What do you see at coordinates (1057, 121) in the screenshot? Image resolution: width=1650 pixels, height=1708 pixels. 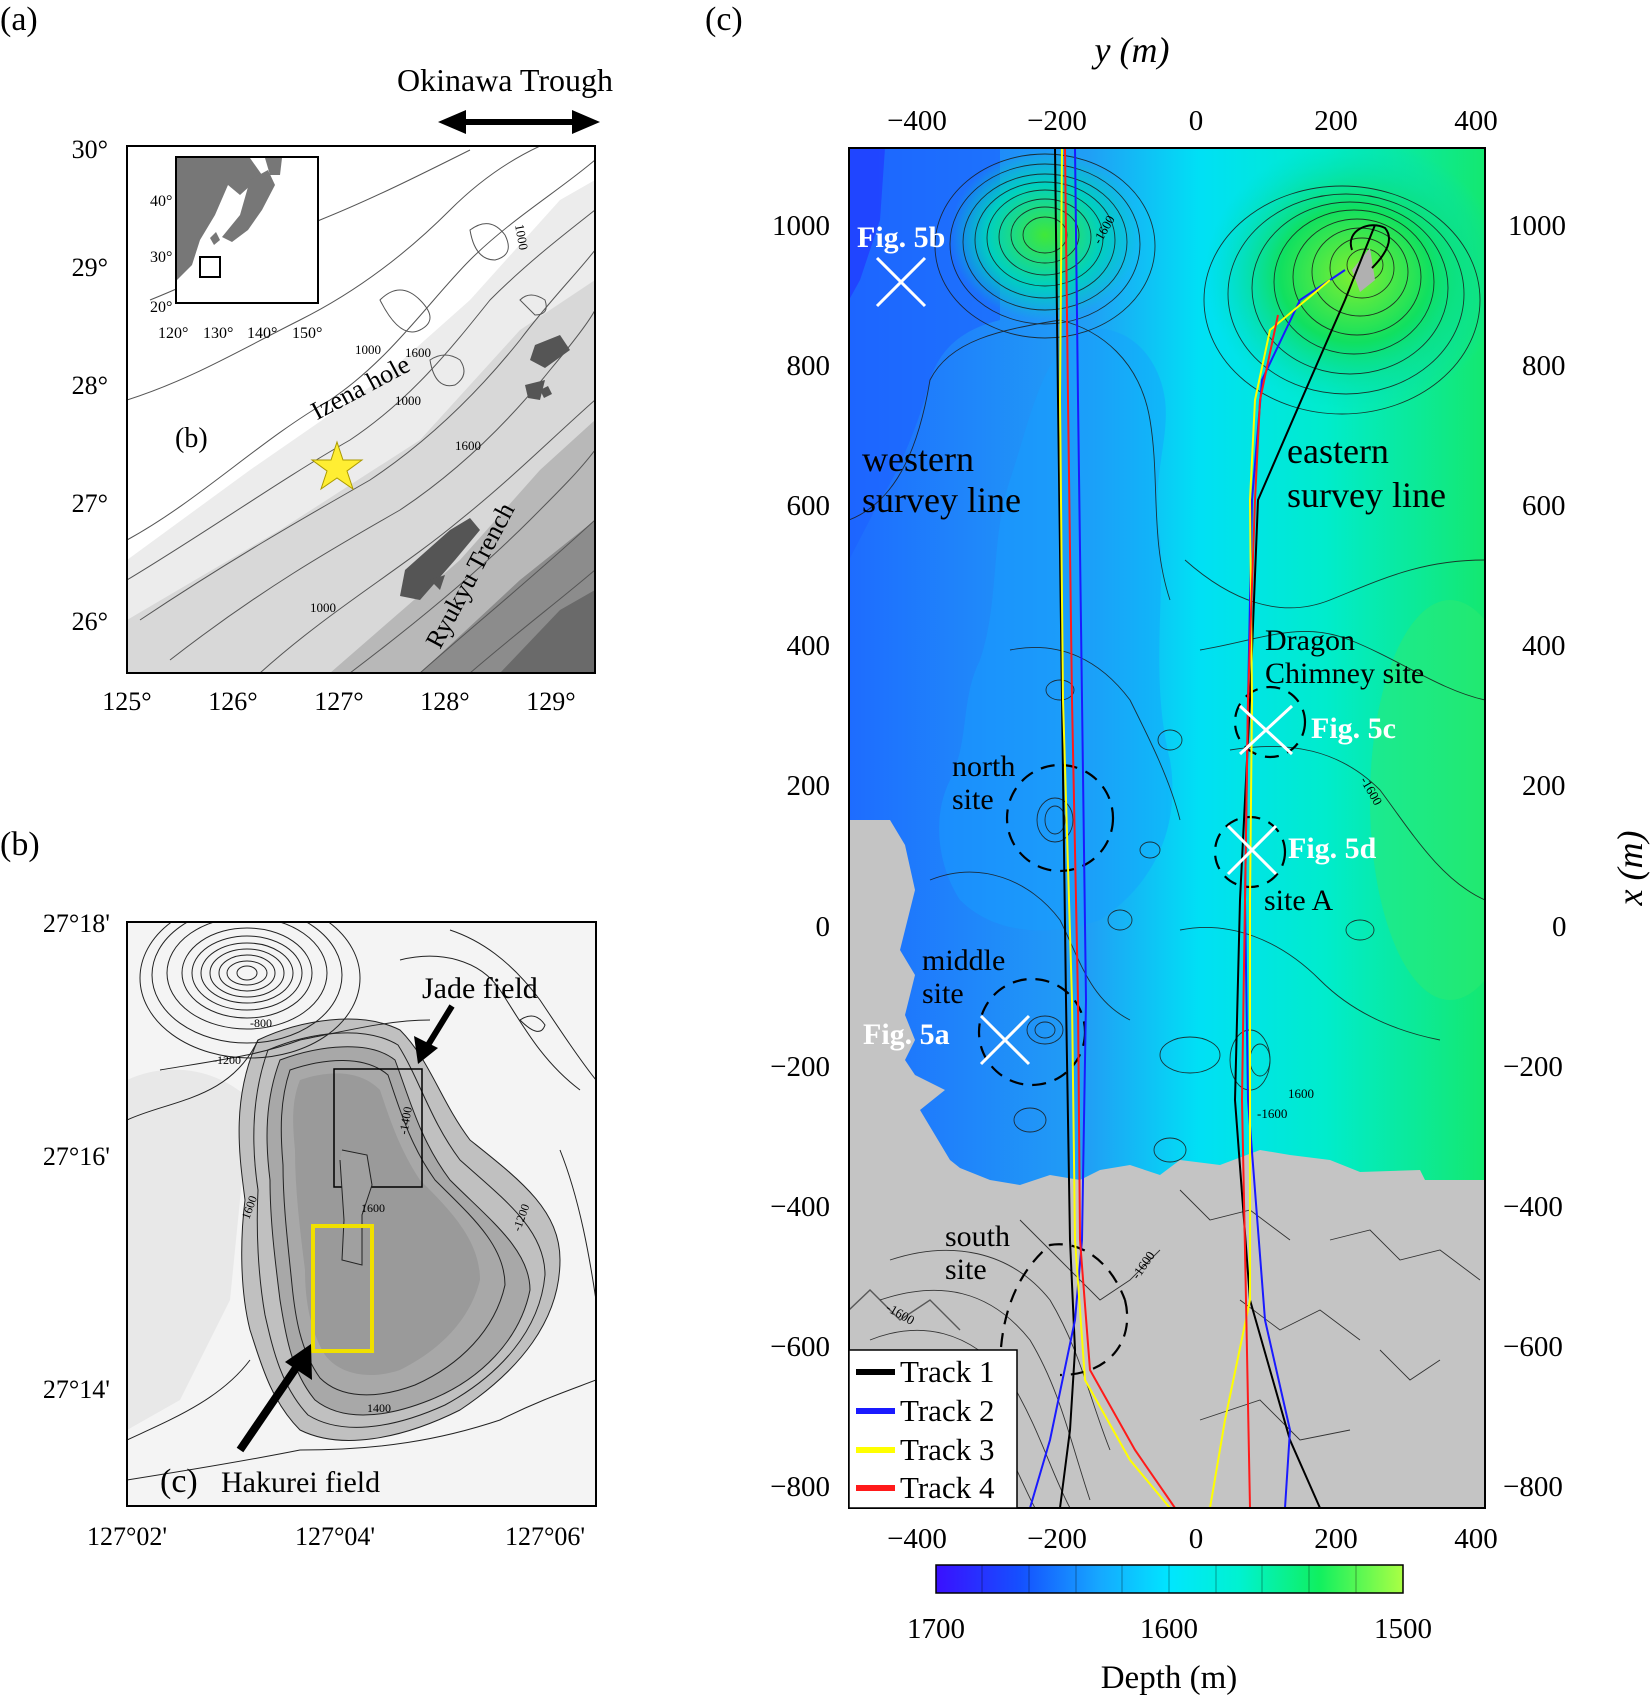 I see `y-tick-top: −200` at bounding box center [1057, 121].